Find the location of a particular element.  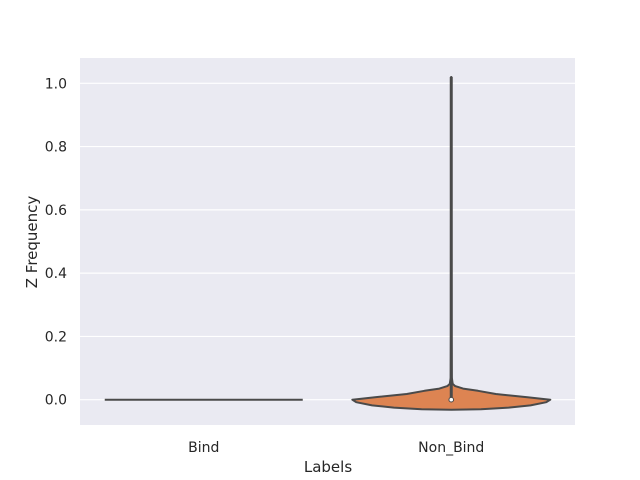

y-axis-title: Z Frequency is located at coordinates (32, 242).